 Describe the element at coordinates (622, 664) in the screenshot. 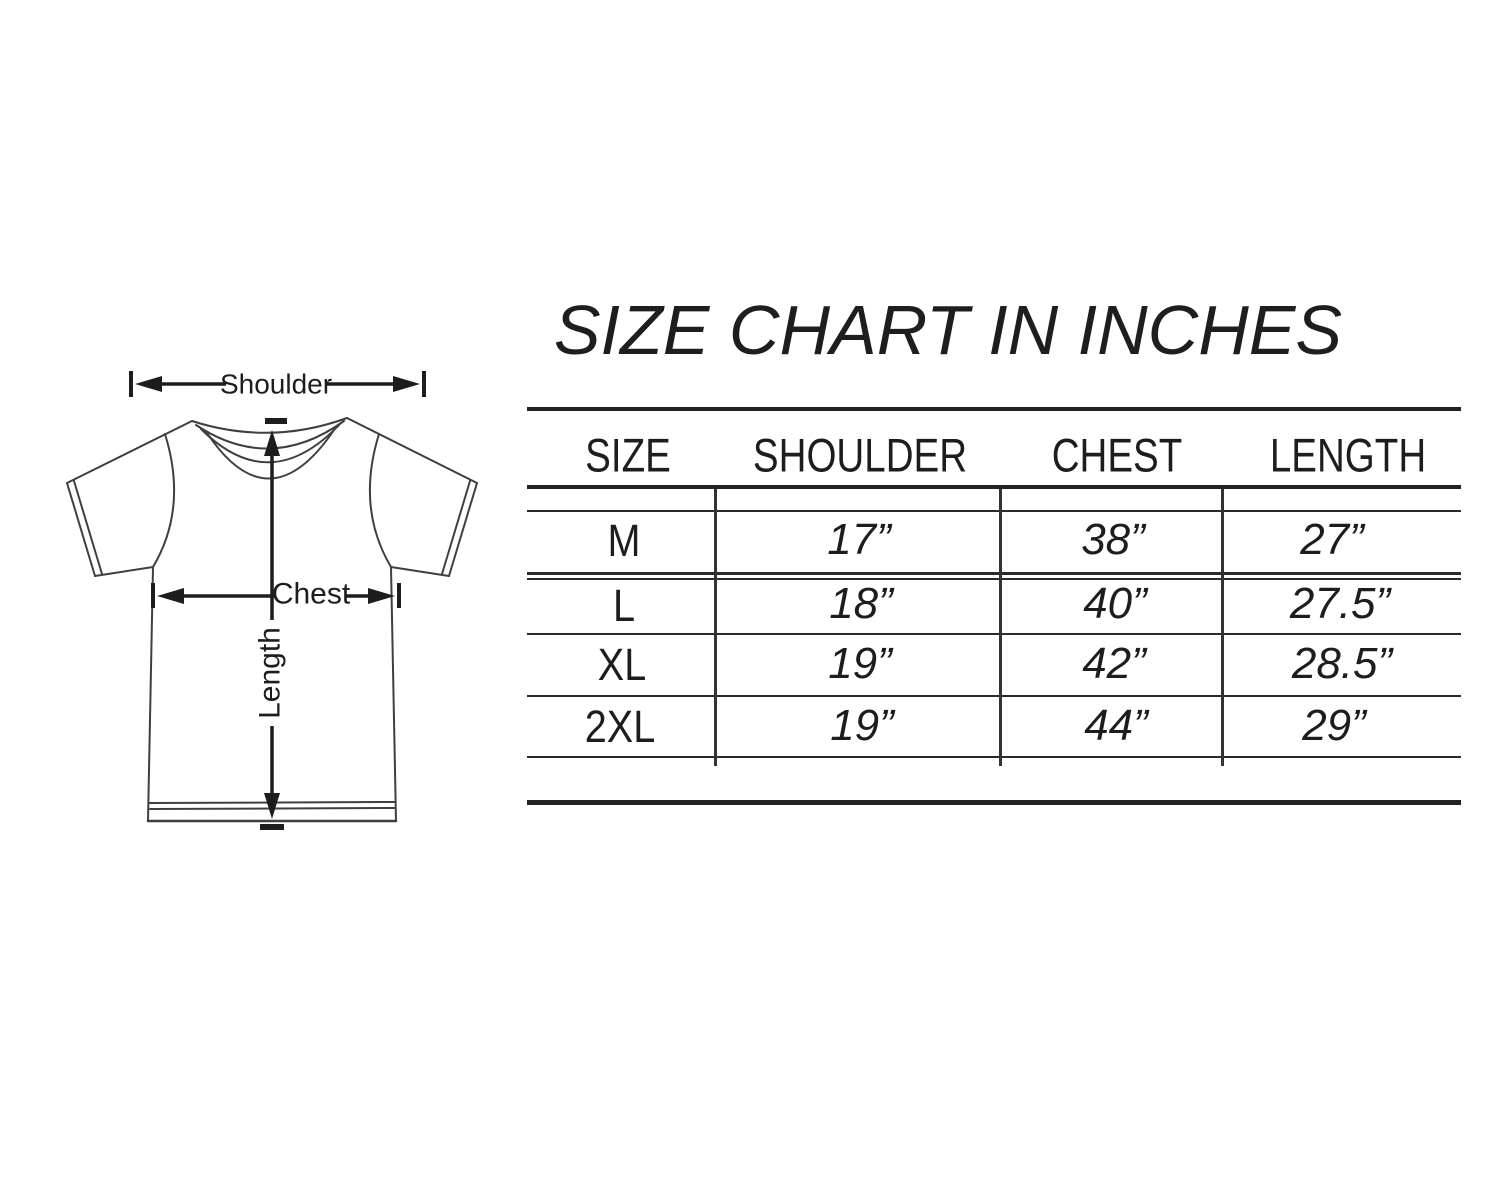

I see `size-label-xl: XL` at that location.